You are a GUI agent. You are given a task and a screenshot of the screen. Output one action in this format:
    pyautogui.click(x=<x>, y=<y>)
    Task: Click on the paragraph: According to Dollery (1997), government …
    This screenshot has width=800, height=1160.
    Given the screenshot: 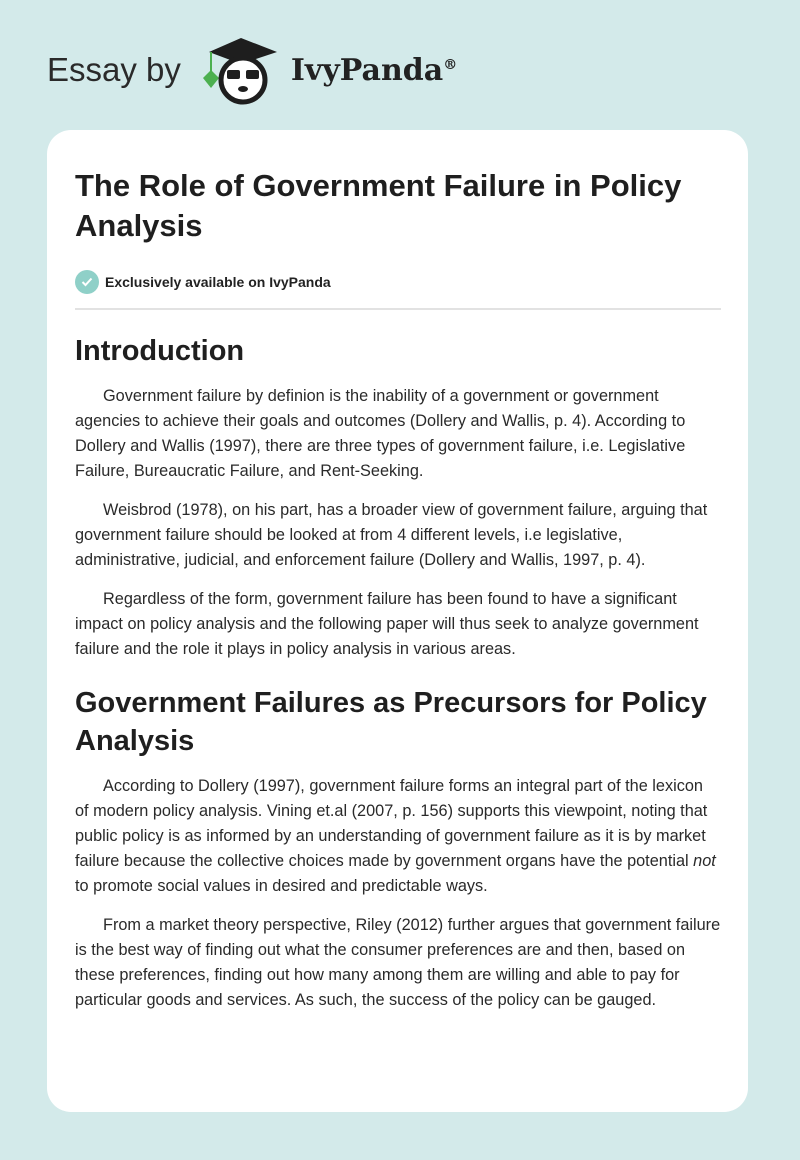 What is the action you would take?
    pyautogui.click(x=398, y=836)
    